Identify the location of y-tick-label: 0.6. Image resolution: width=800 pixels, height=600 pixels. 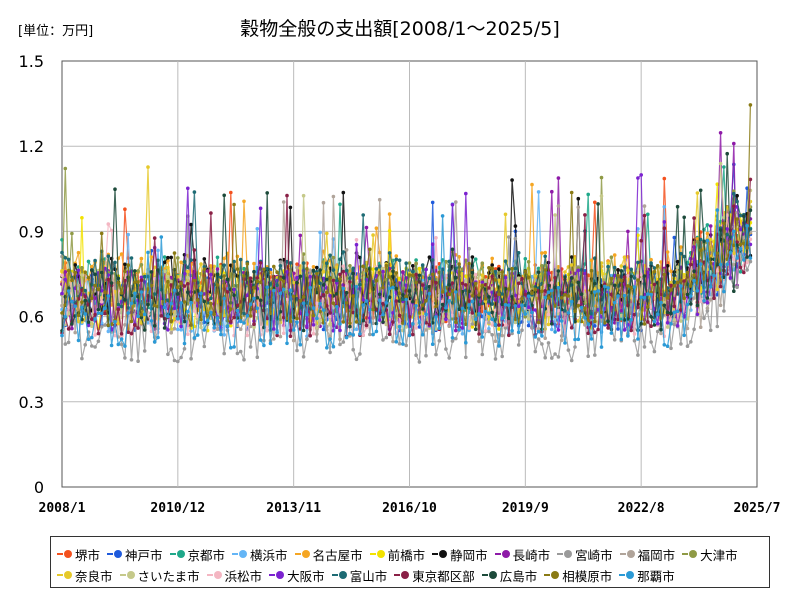
(31, 317).